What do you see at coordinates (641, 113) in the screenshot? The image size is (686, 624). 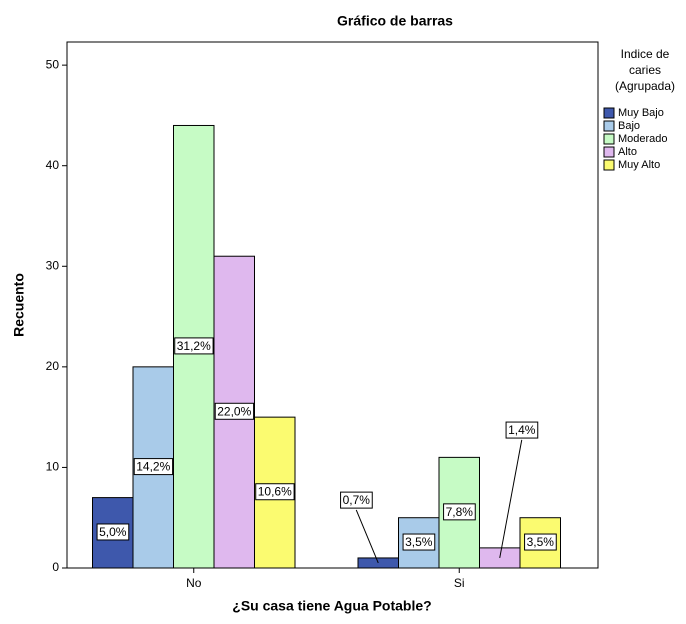 I see `legend-label: Muy Bajo` at bounding box center [641, 113].